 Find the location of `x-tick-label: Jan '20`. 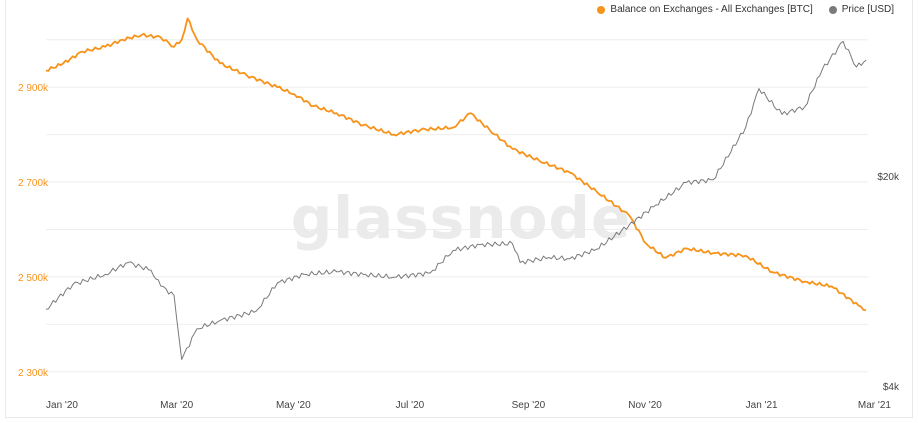

x-tick-label: Jan '20 is located at coordinates (62, 405).